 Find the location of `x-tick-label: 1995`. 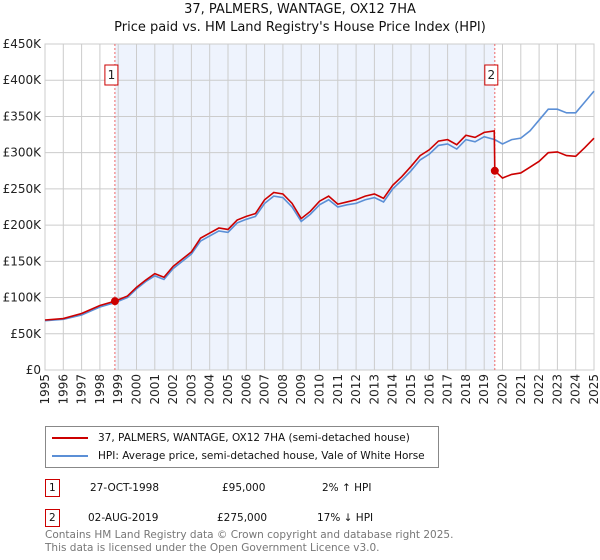

x-tick-label: 1995 is located at coordinates (45, 389).